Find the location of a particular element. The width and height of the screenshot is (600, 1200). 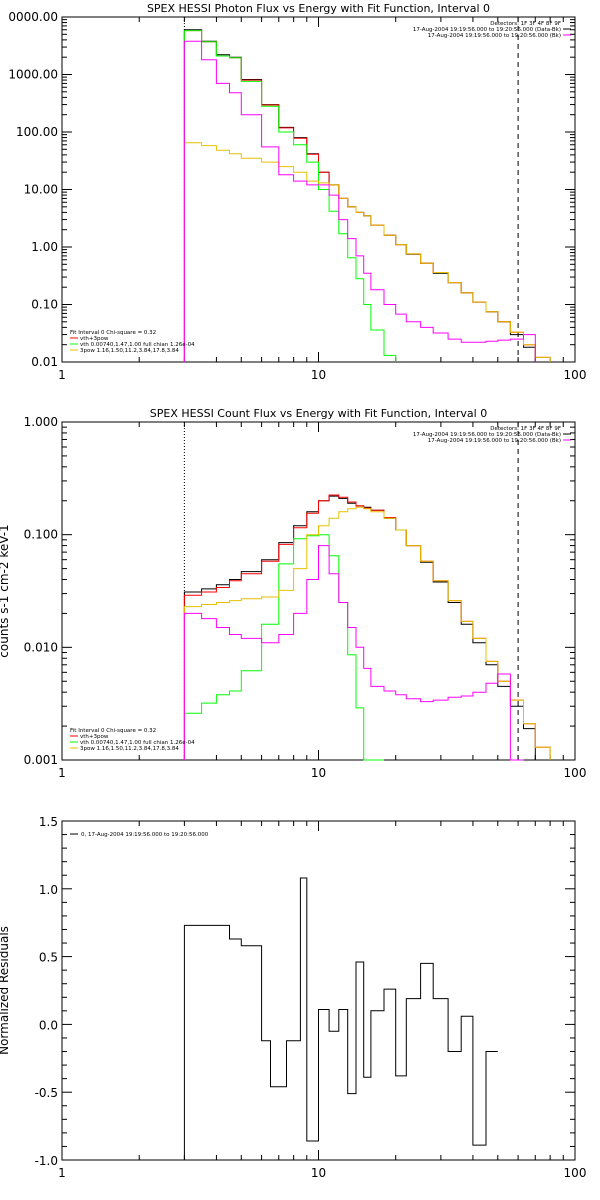

series-vth-3pow is located at coordinates (367, 627).